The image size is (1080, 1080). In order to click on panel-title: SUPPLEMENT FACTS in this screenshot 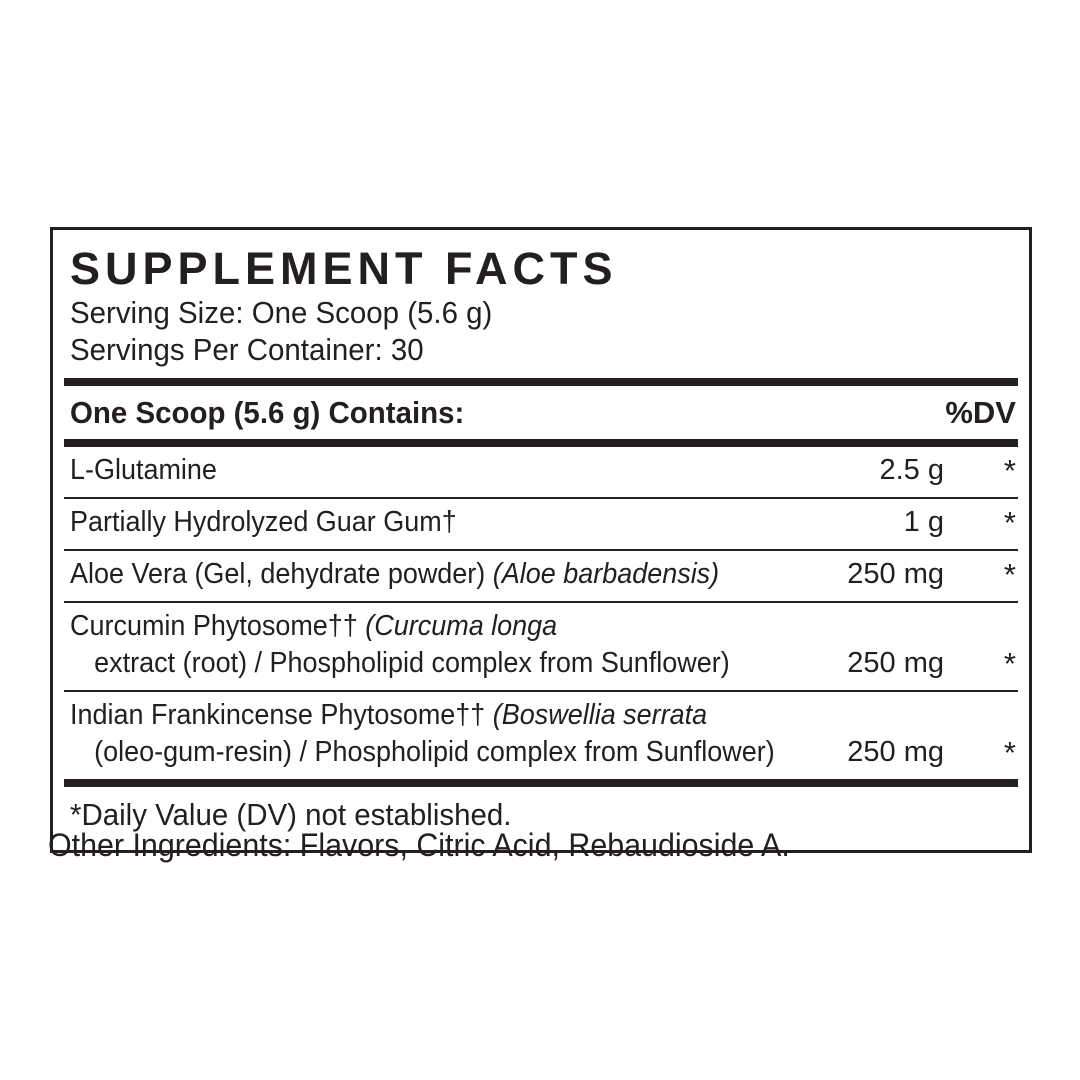, I will do `click(344, 268)`.